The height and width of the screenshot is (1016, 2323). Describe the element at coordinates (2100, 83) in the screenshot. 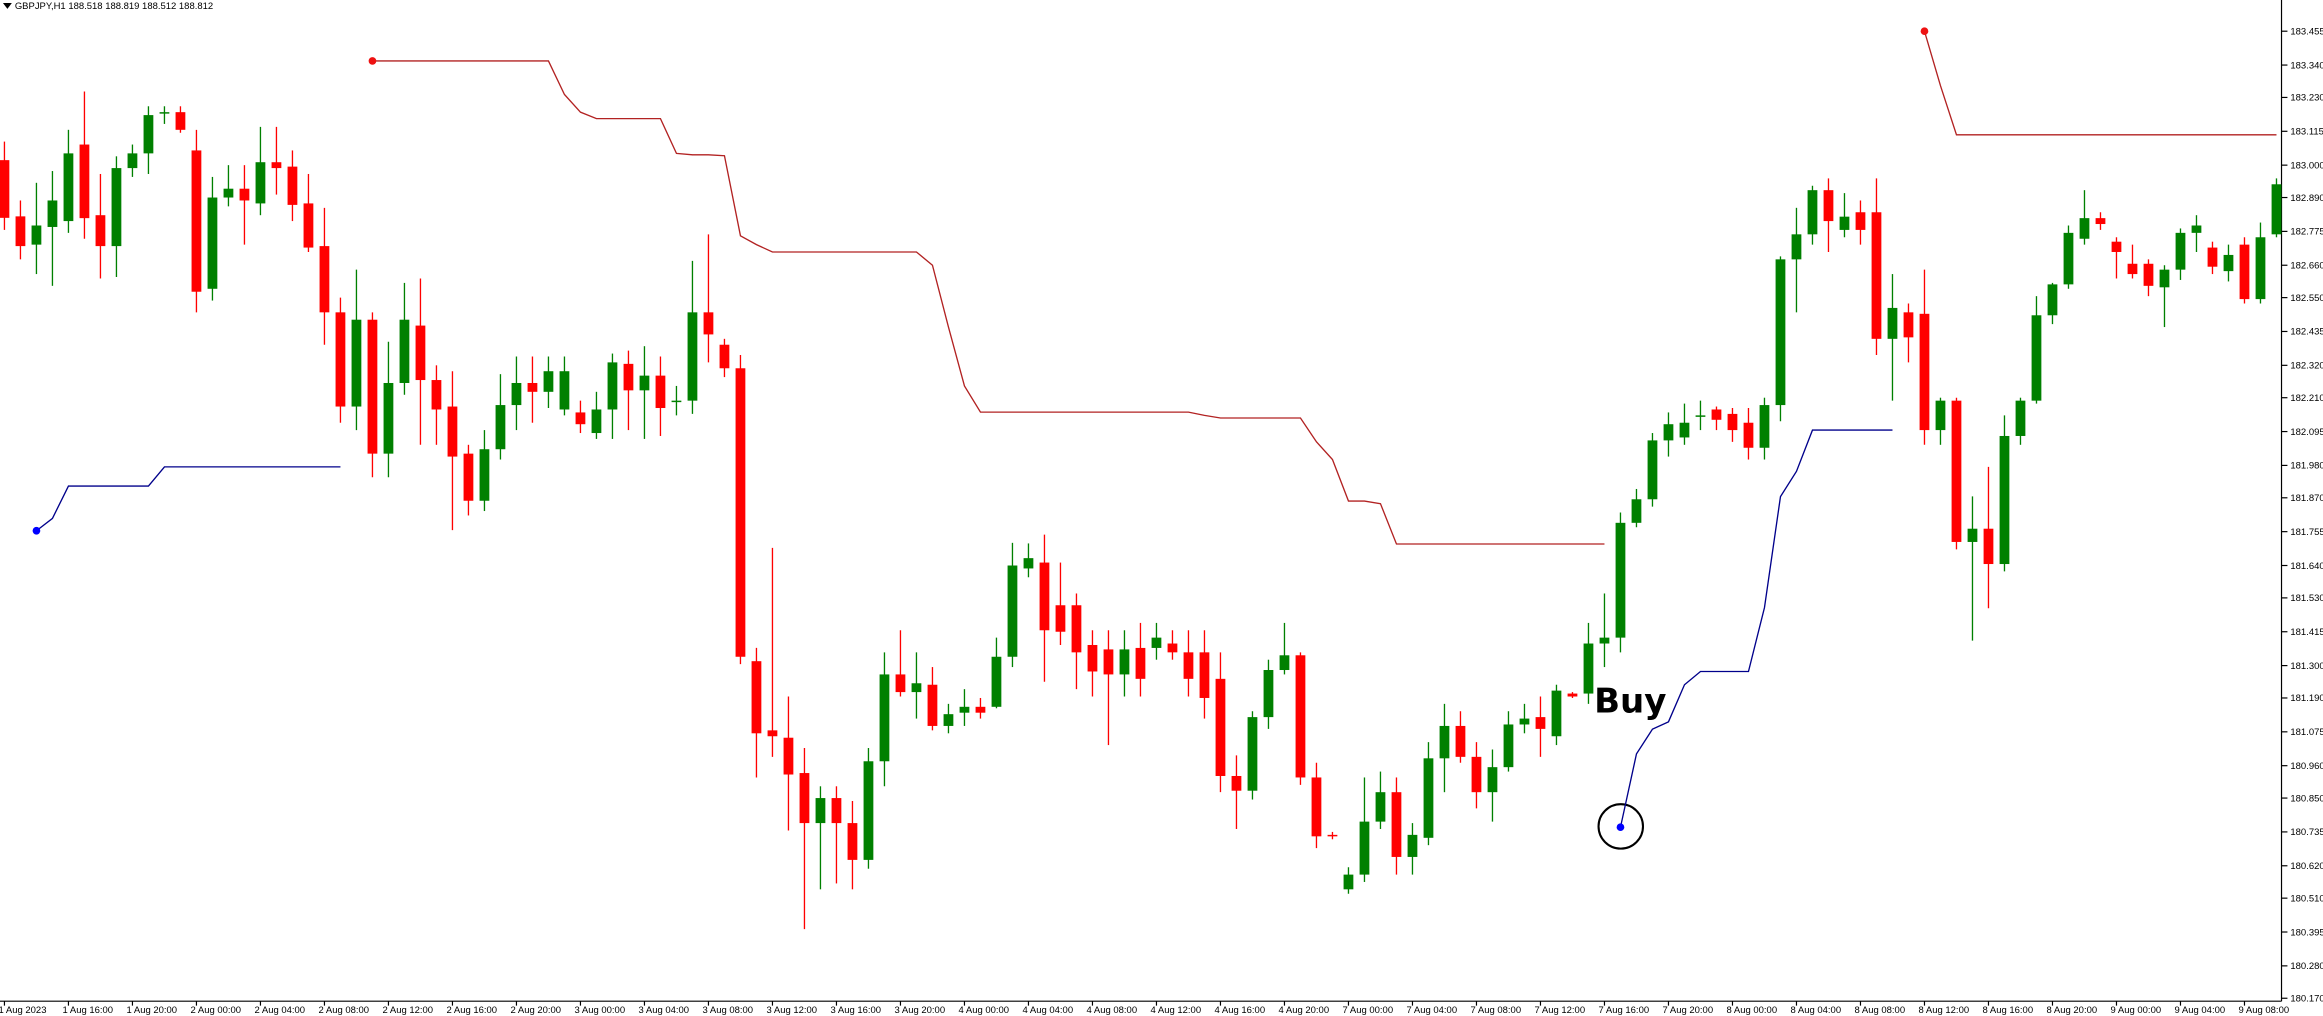

I see `indicator-line` at that location.